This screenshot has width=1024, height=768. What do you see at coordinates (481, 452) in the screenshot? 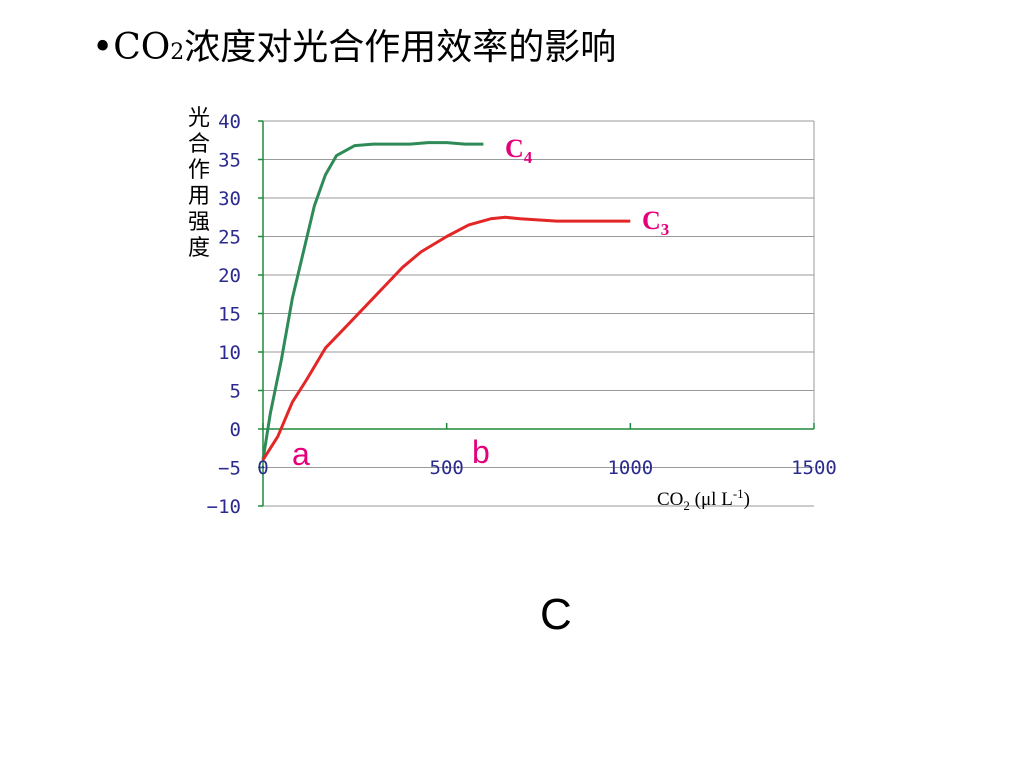
I see `annotation-b: b` at bounding box center [481, 452].